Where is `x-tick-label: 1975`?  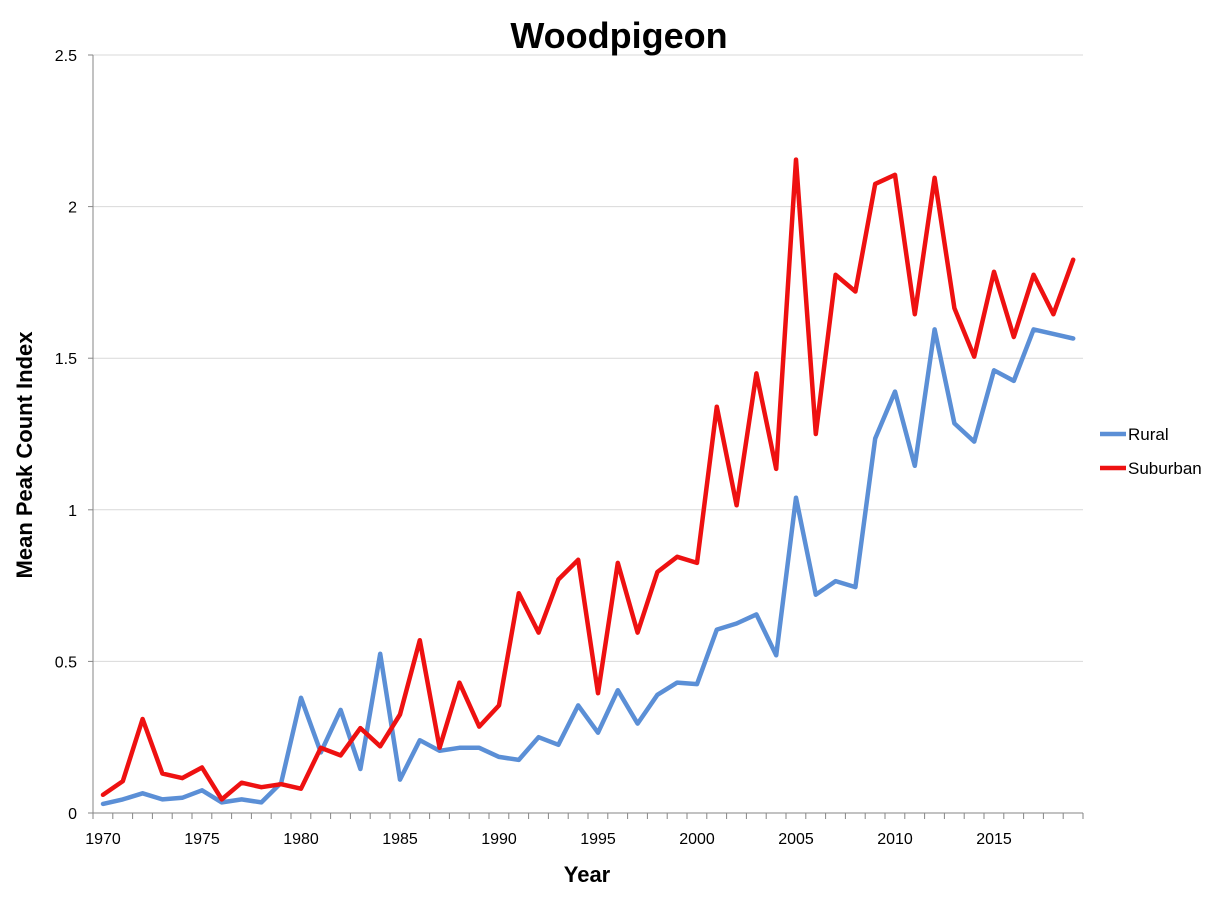 x-tick-label: 1975 is located at coordinates (202, 839).